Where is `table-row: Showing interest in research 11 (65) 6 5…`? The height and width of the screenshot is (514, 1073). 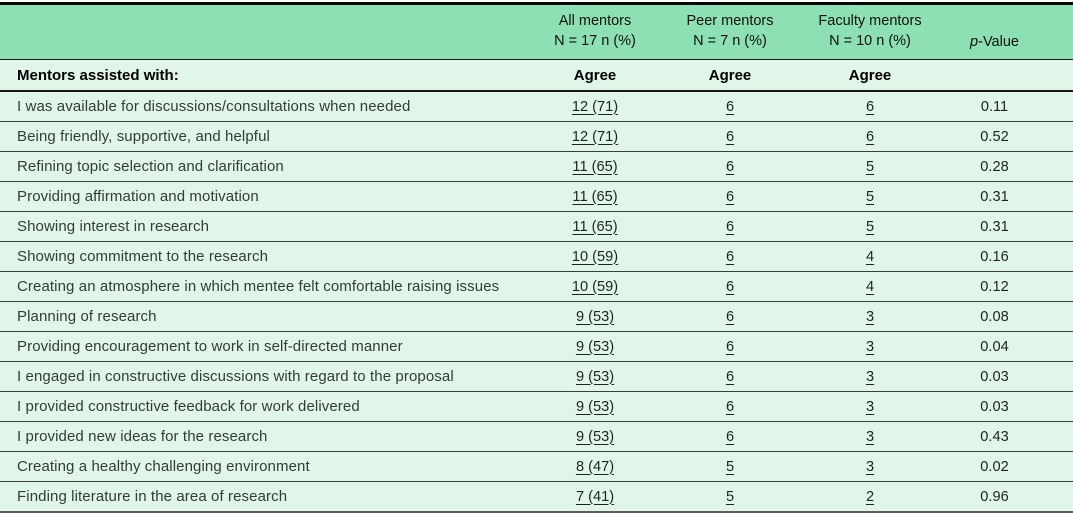
table-row: Showing interest in research 11 (65) 6 5… is located at coordinates (536, 226).